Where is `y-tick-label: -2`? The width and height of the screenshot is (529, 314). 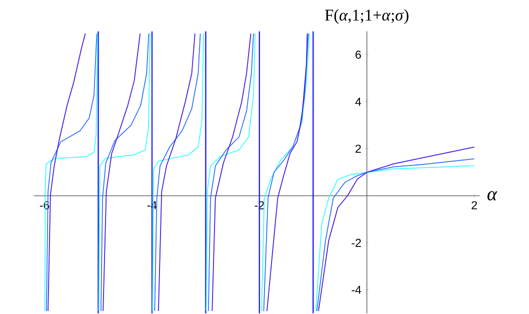 y-tick-label: -2 is located at coordinates (356, 242).